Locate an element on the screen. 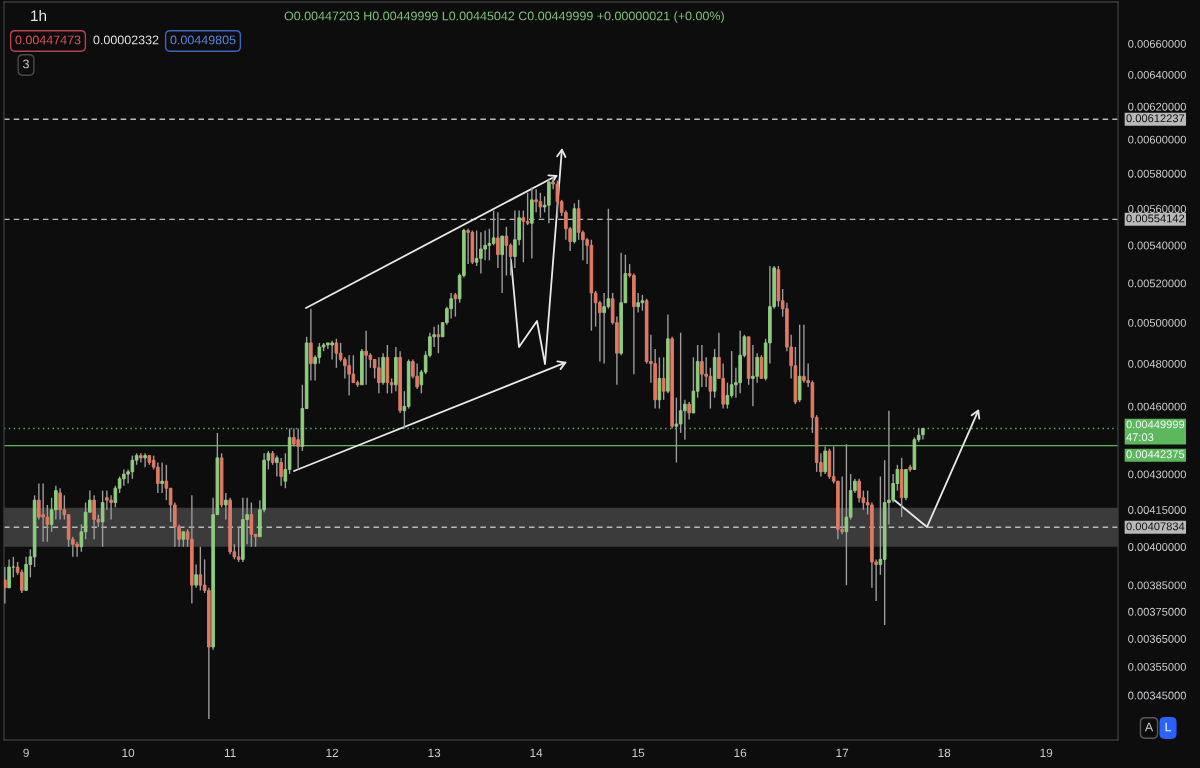 This screenshot has width=1200, height=768. ref-line-label: 0.00612237 is located at coordinates (1155, 118).